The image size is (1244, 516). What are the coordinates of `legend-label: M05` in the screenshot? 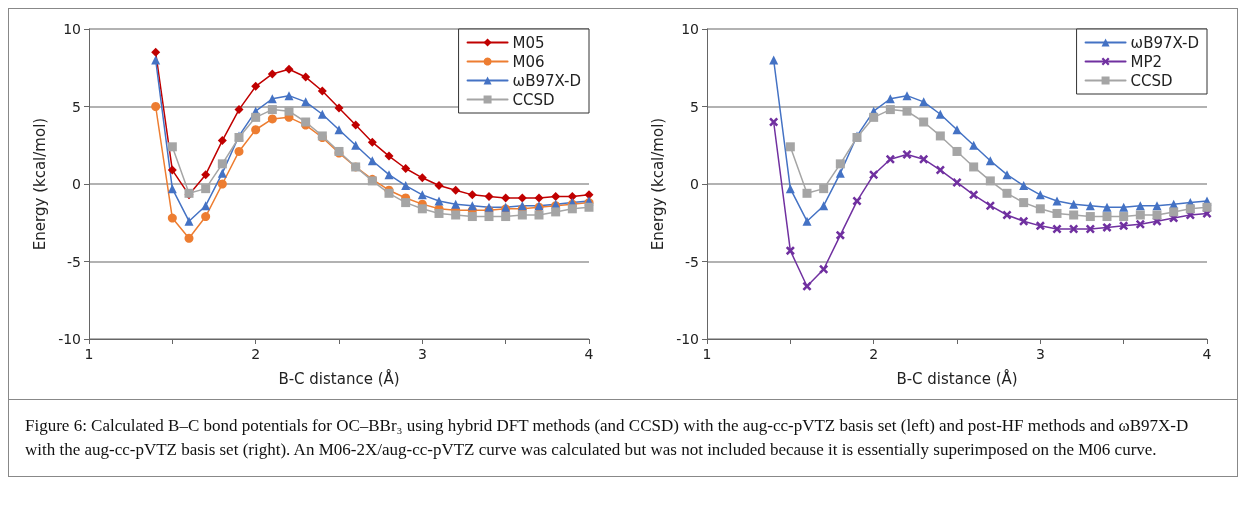 It's located at (528, 42).